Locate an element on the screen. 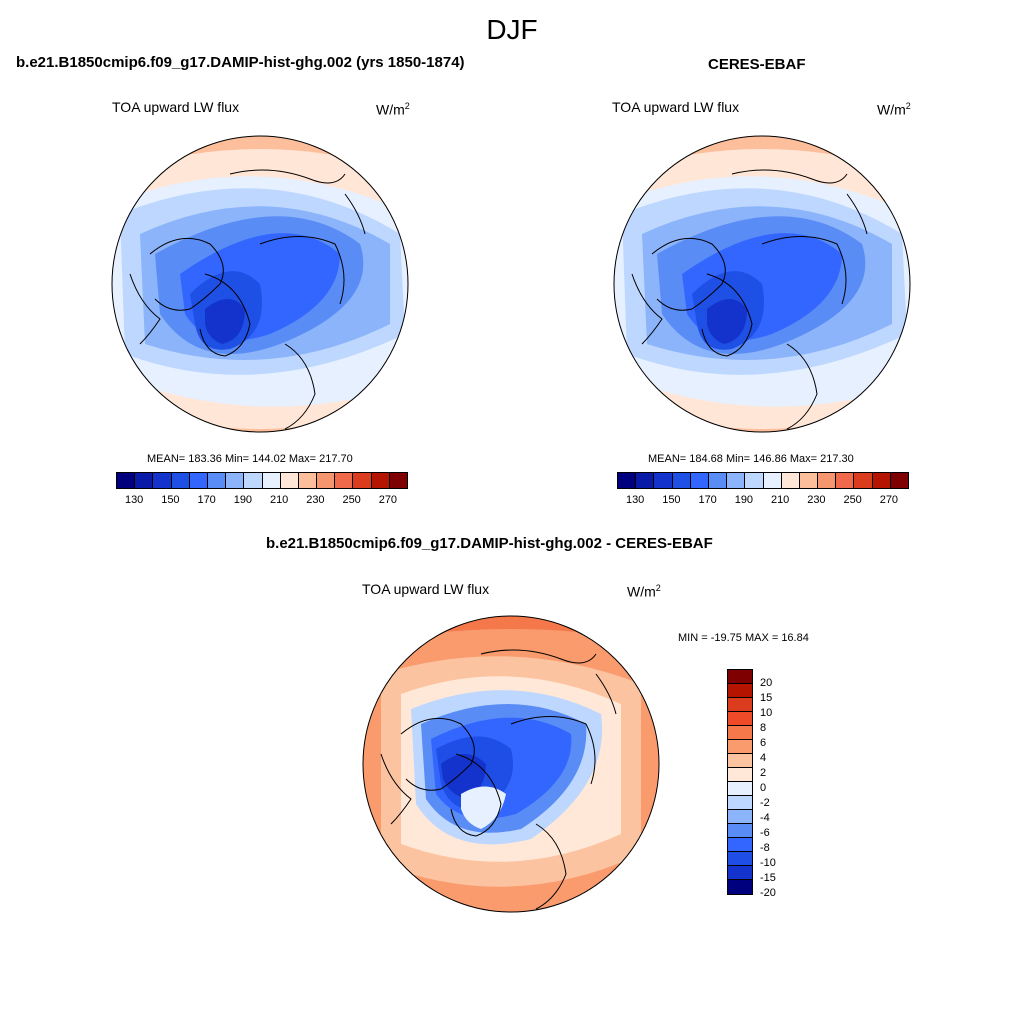 Image resolution: width=1024 pixels, height=1024 pixels. panel2-stats: MEAN= 184.68 Min= 146.86 Max= 217.30 is located at coordinates (751, 459).